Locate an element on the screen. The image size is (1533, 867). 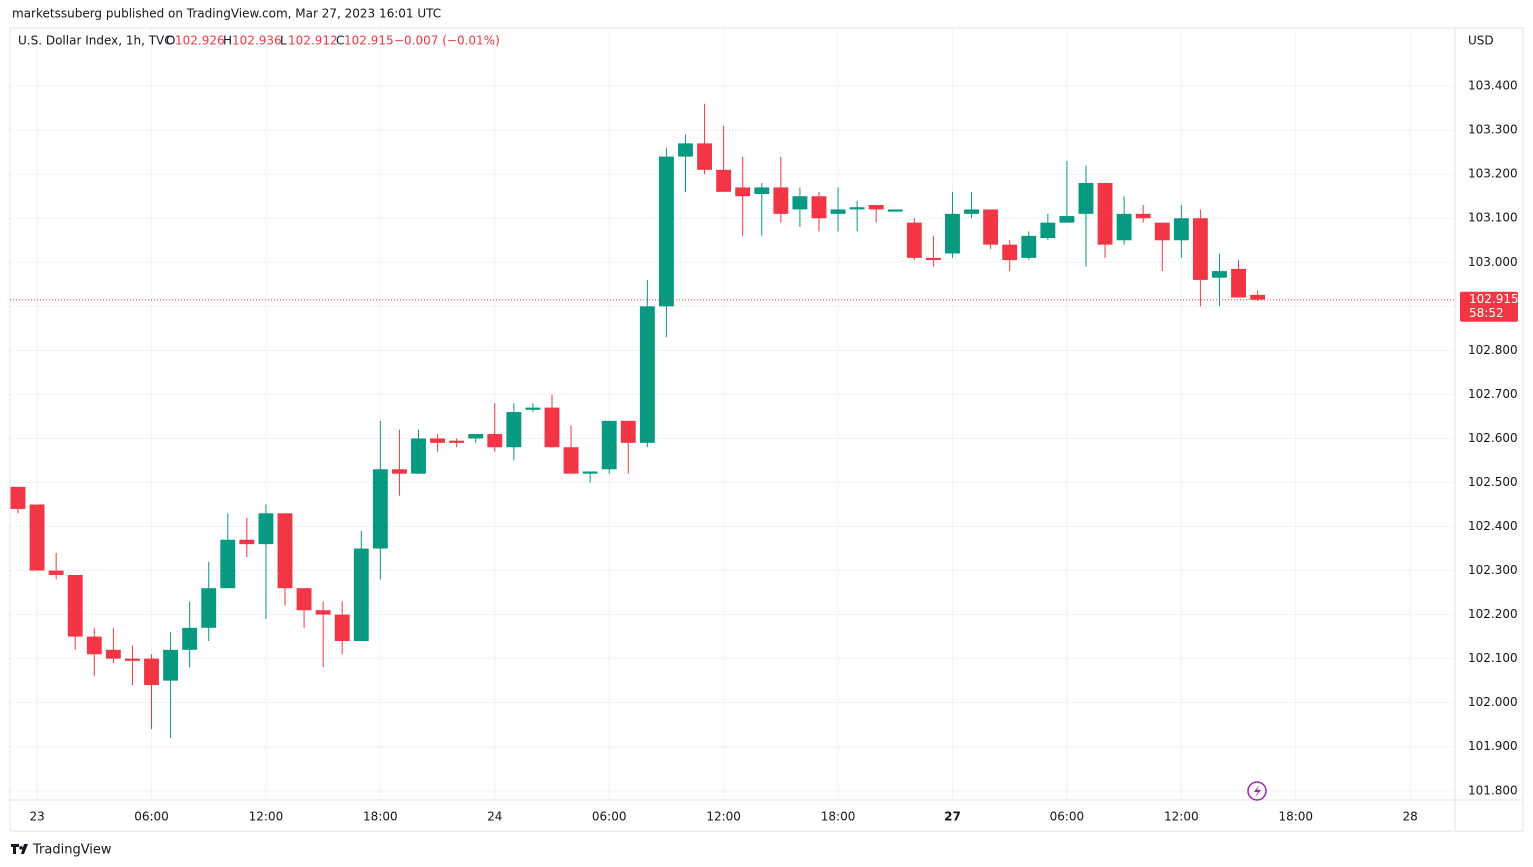
y-tick-label: 102.000 is located at coordinates (1493, 702).